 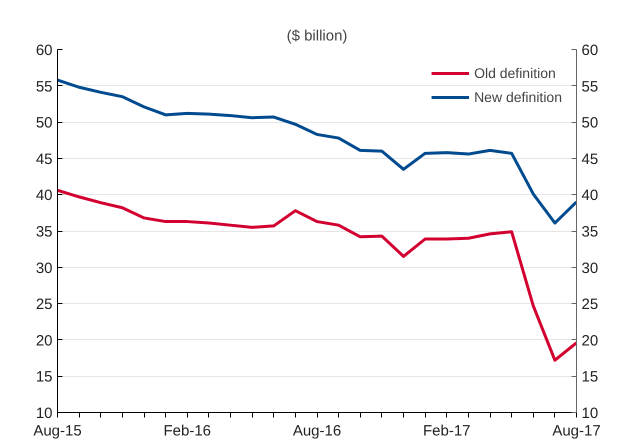 I want to click on y2-tick-label: 55, so click(x=590, y=87).